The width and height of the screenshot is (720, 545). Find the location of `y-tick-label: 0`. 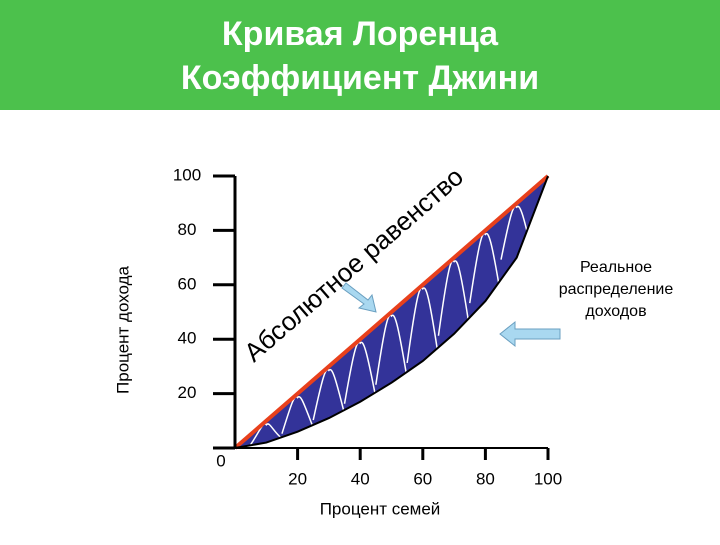

y-tick-label: 0 is located at coordinates (220, 460).